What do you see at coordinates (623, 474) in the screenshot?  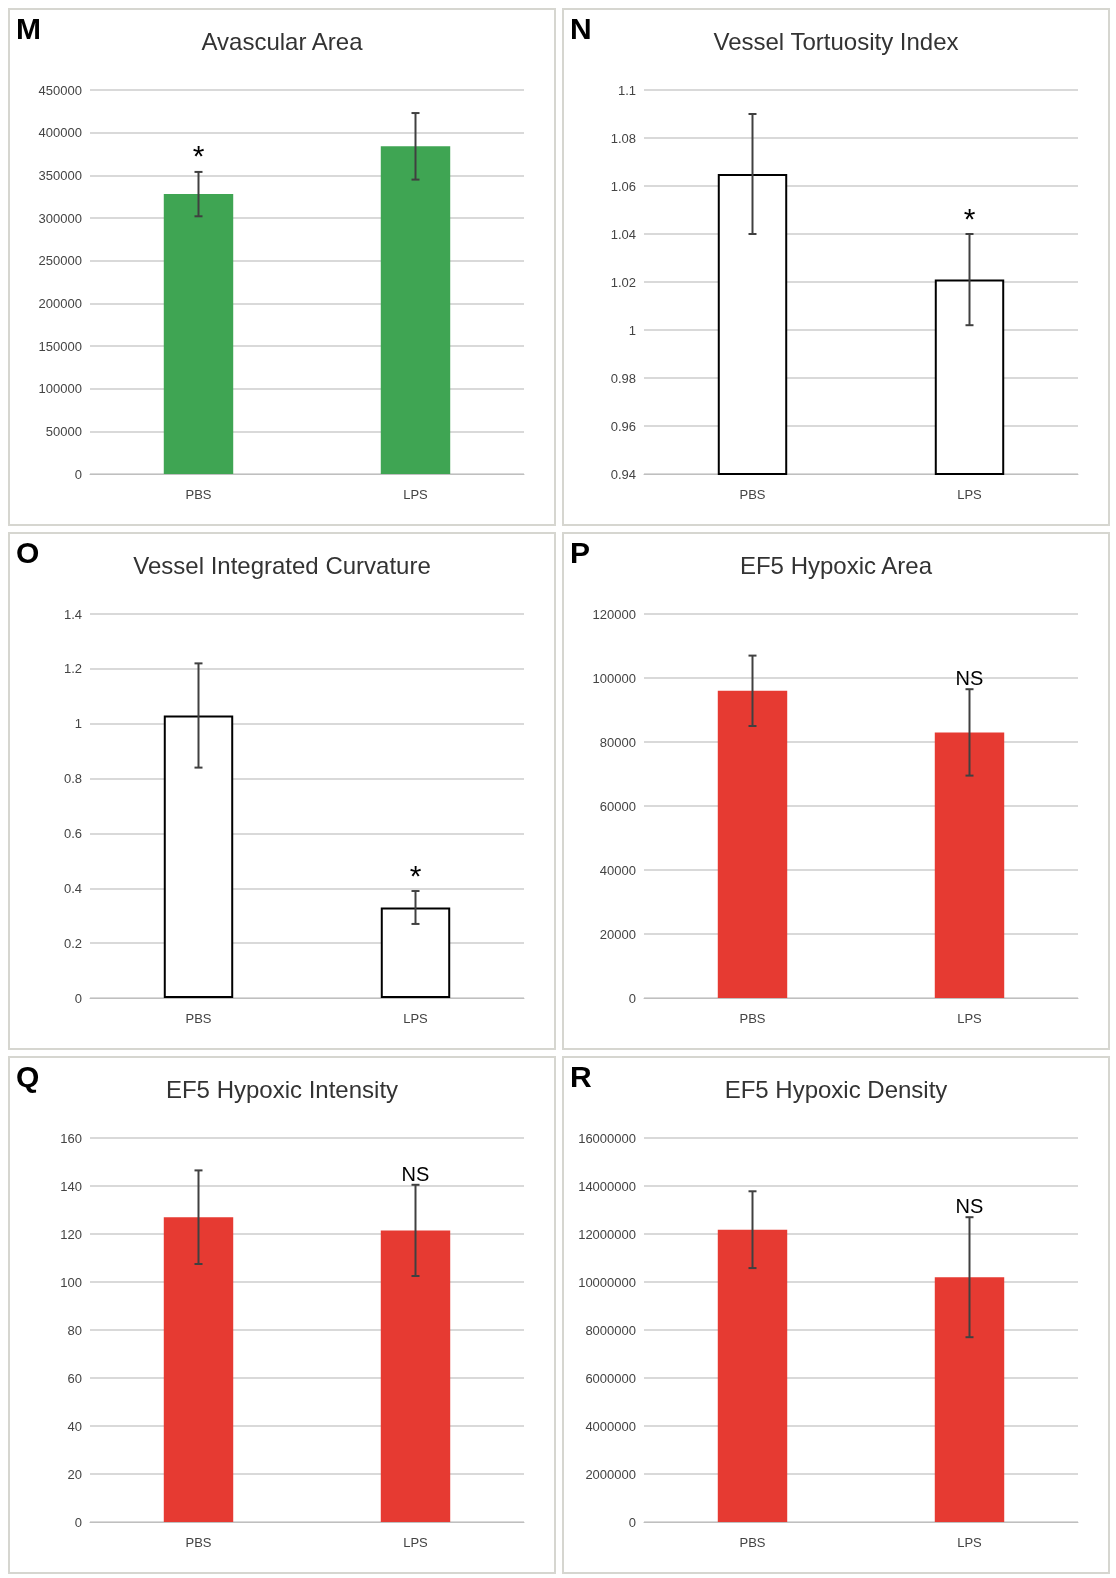 I see `y-tick-label: 0.94` at bounding box center [623, 474].